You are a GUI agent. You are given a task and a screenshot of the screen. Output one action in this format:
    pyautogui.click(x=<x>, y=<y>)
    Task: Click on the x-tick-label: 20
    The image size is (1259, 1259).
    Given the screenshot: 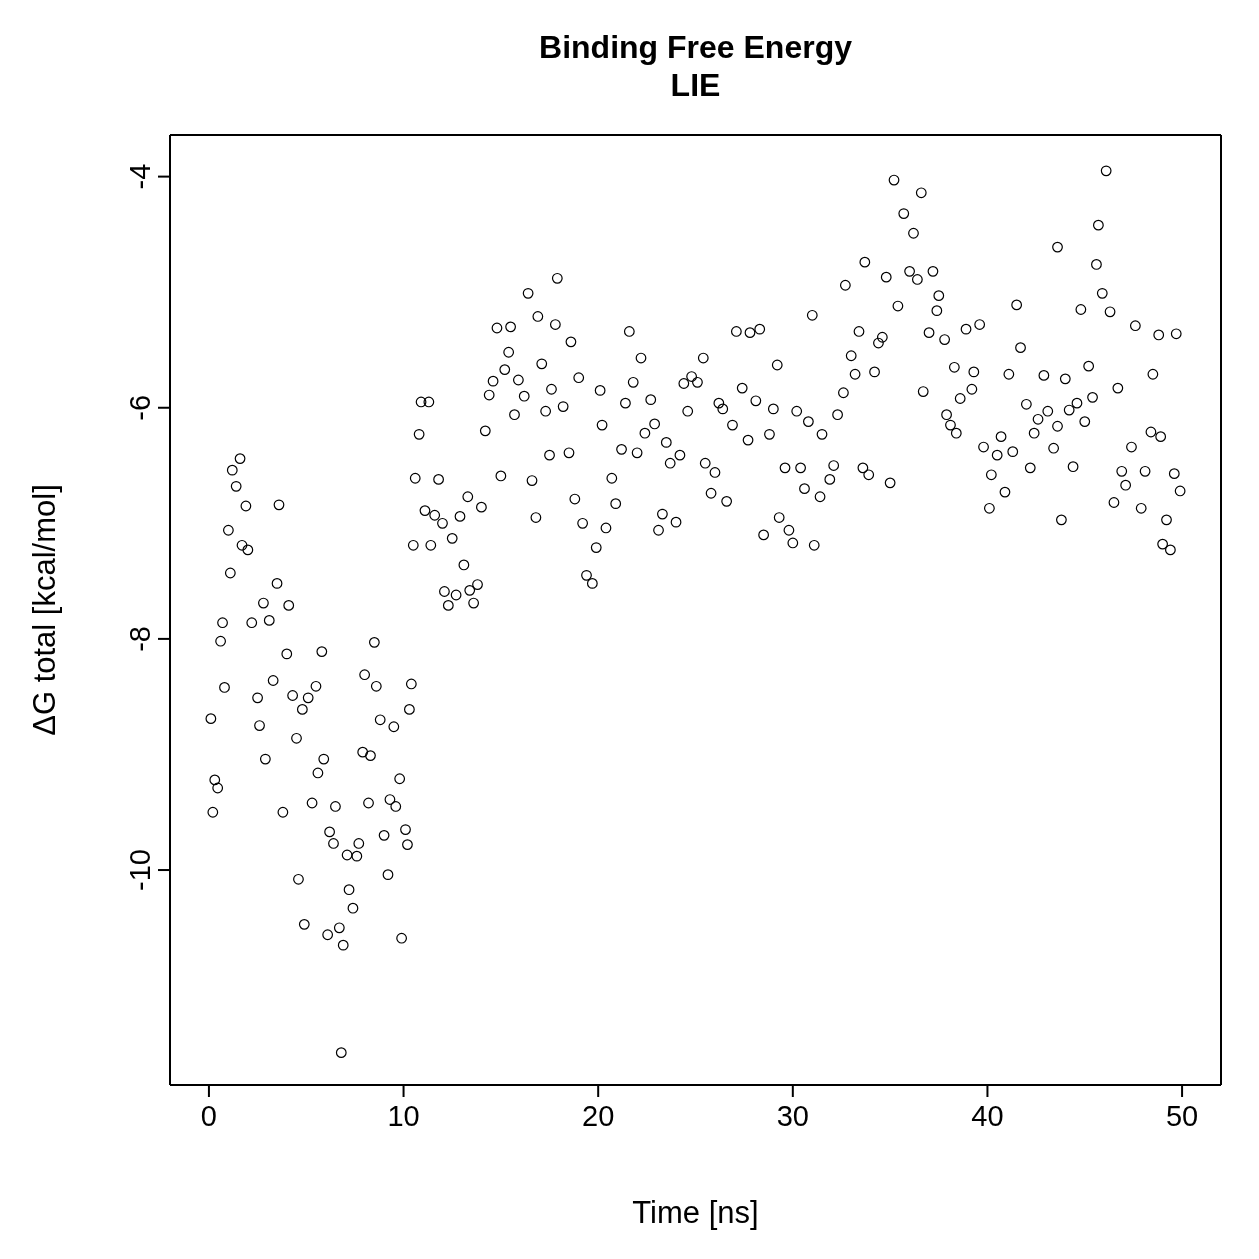 What is the action you would take?
    pyautogui.click(x=598, y=1115)
    